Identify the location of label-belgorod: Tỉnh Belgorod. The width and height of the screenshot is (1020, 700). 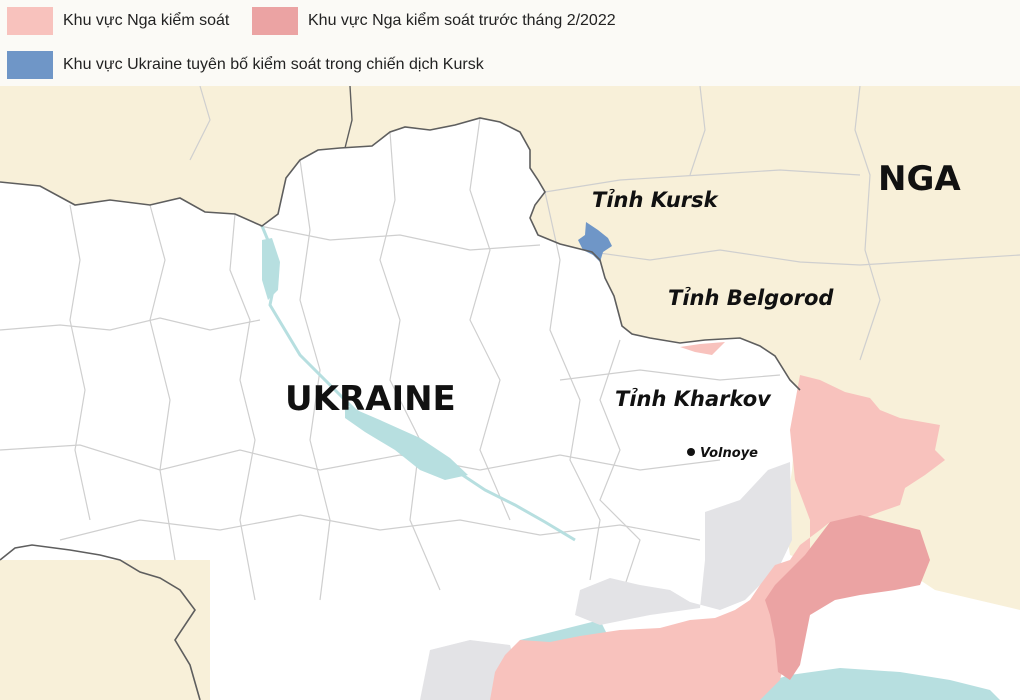
(751, 298).